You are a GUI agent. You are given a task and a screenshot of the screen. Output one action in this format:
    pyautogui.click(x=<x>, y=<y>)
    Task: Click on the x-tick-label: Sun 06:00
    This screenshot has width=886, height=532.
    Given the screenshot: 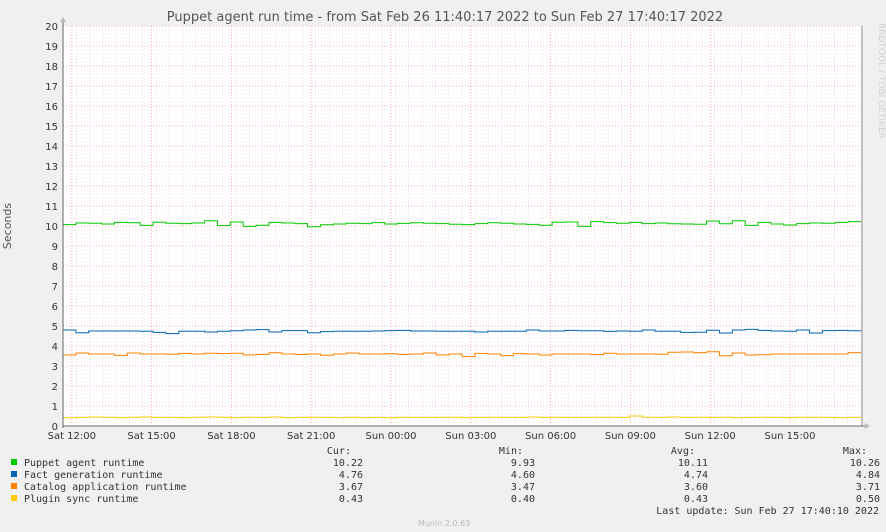 What is the action you would take?
    pyautogui.click(x=550, y=436)
    